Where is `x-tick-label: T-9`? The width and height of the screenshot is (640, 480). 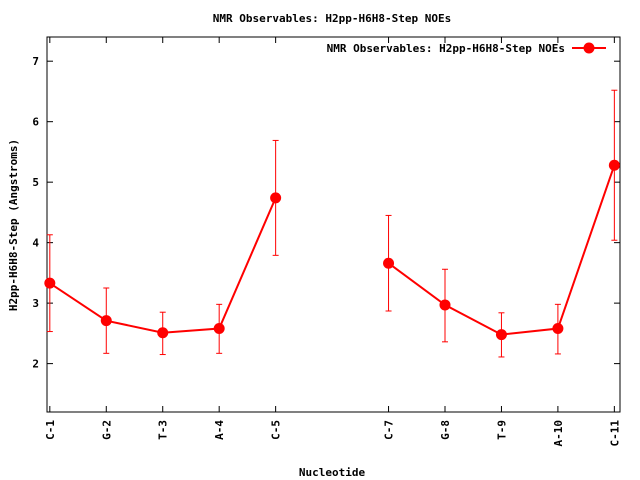
x-tick-label: T-9 is located at coordinates (501, 430).